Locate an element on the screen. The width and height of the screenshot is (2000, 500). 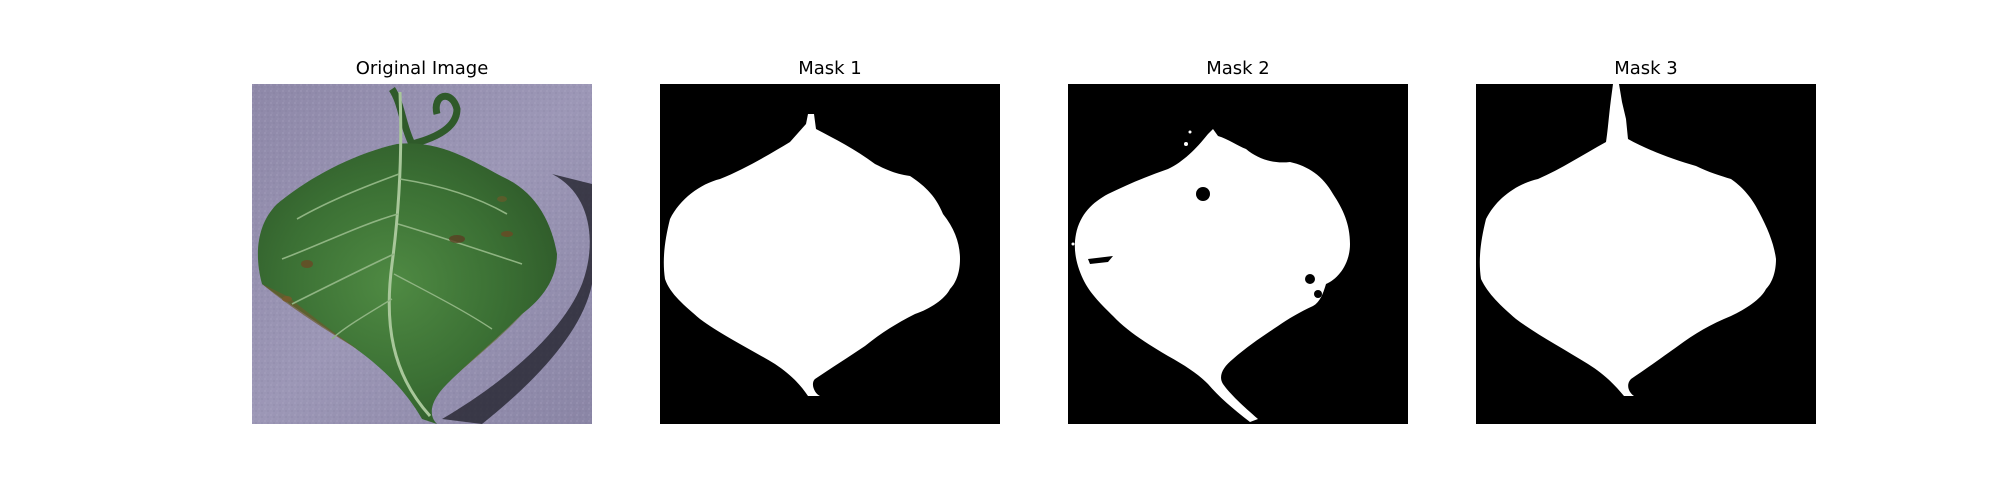
mask-2-image is located at coordinates (1238, 254).